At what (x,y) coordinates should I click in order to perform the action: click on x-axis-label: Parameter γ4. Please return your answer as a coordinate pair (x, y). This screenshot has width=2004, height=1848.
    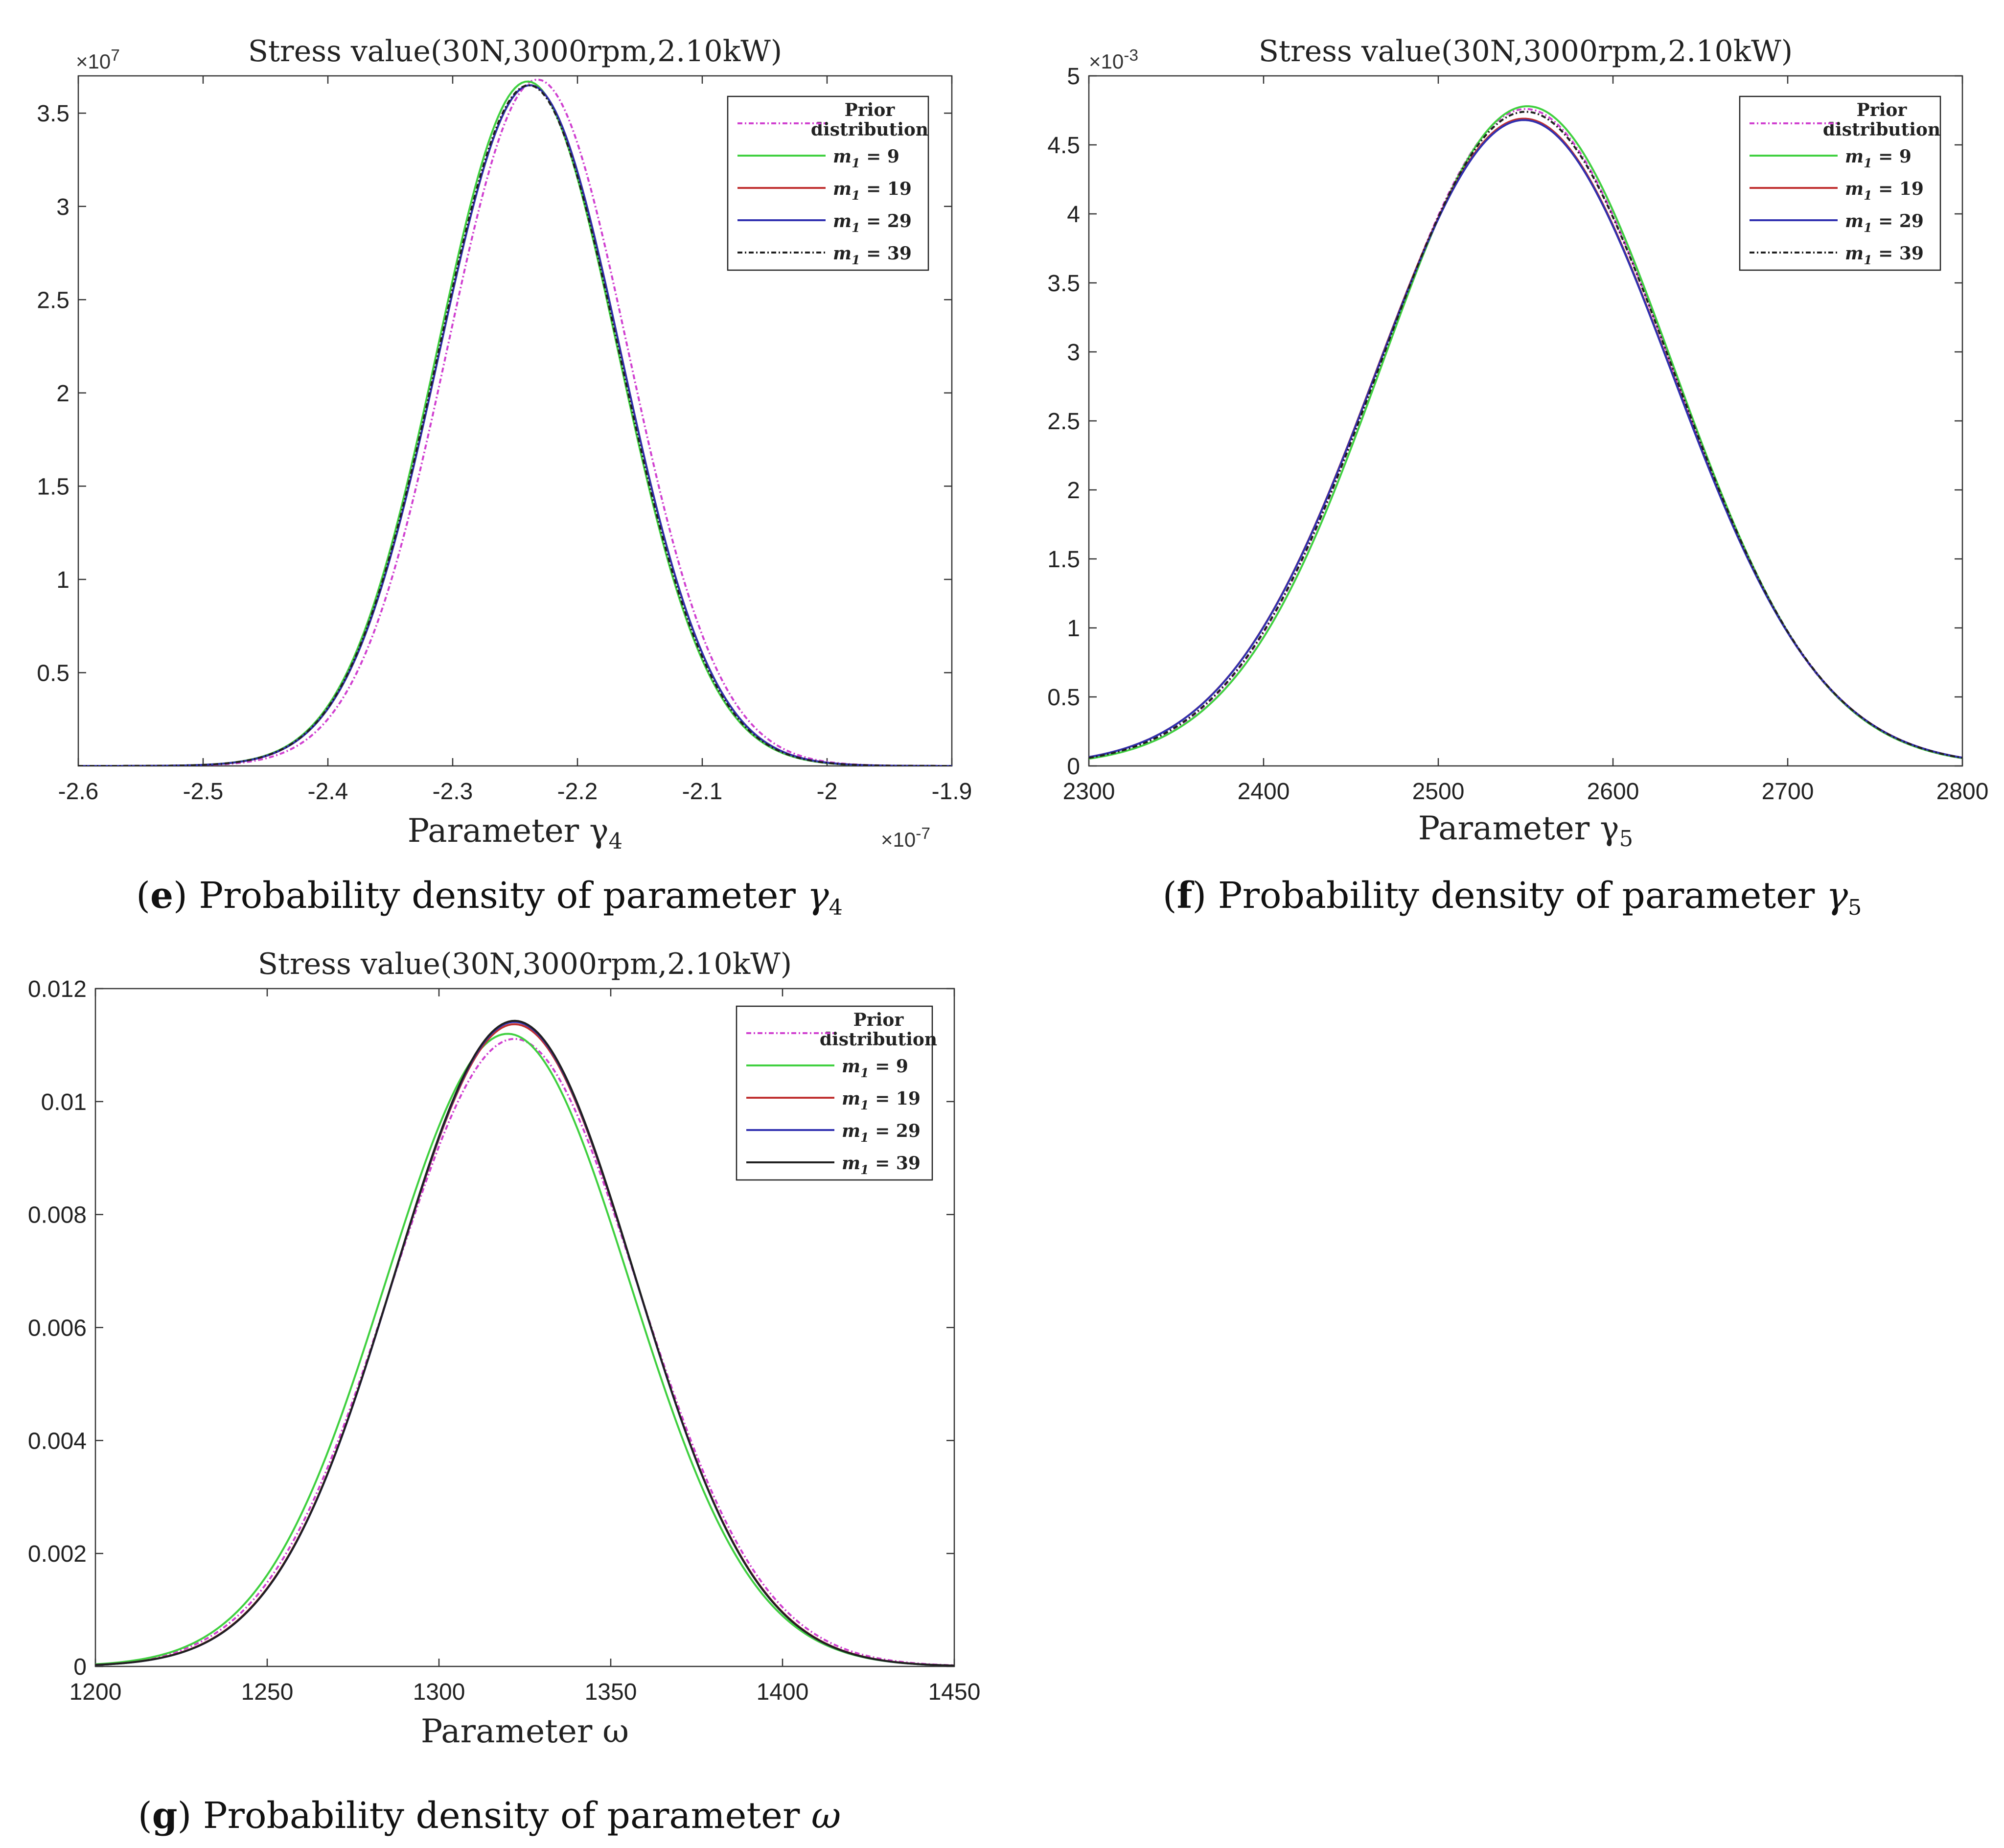
    Looking at the image, I should click on (515, 833).